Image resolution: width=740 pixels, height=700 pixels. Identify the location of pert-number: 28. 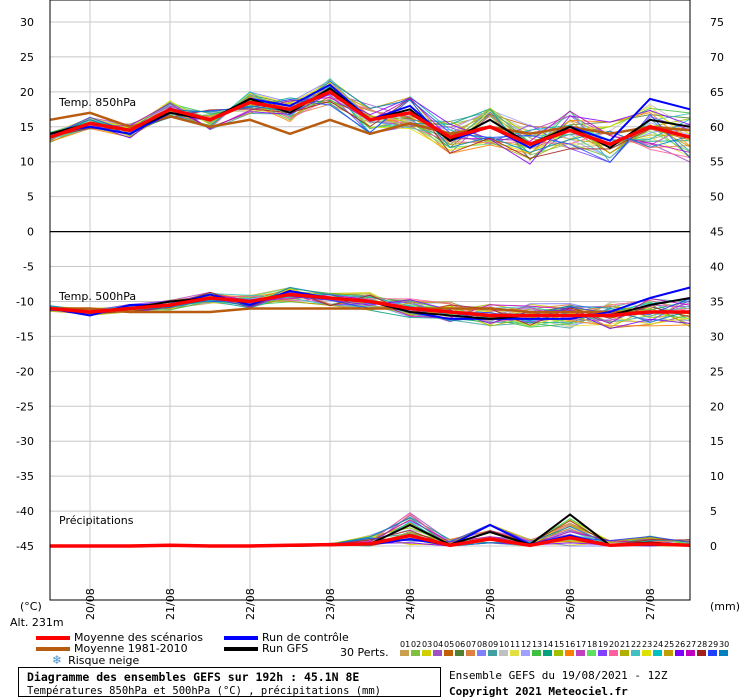
(702, 644).